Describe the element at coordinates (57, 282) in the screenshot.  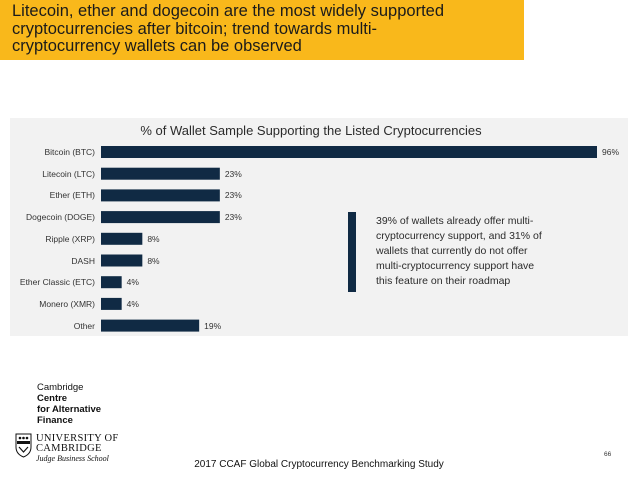
I see `category-label: Ether Classic (ETC)` at that location.